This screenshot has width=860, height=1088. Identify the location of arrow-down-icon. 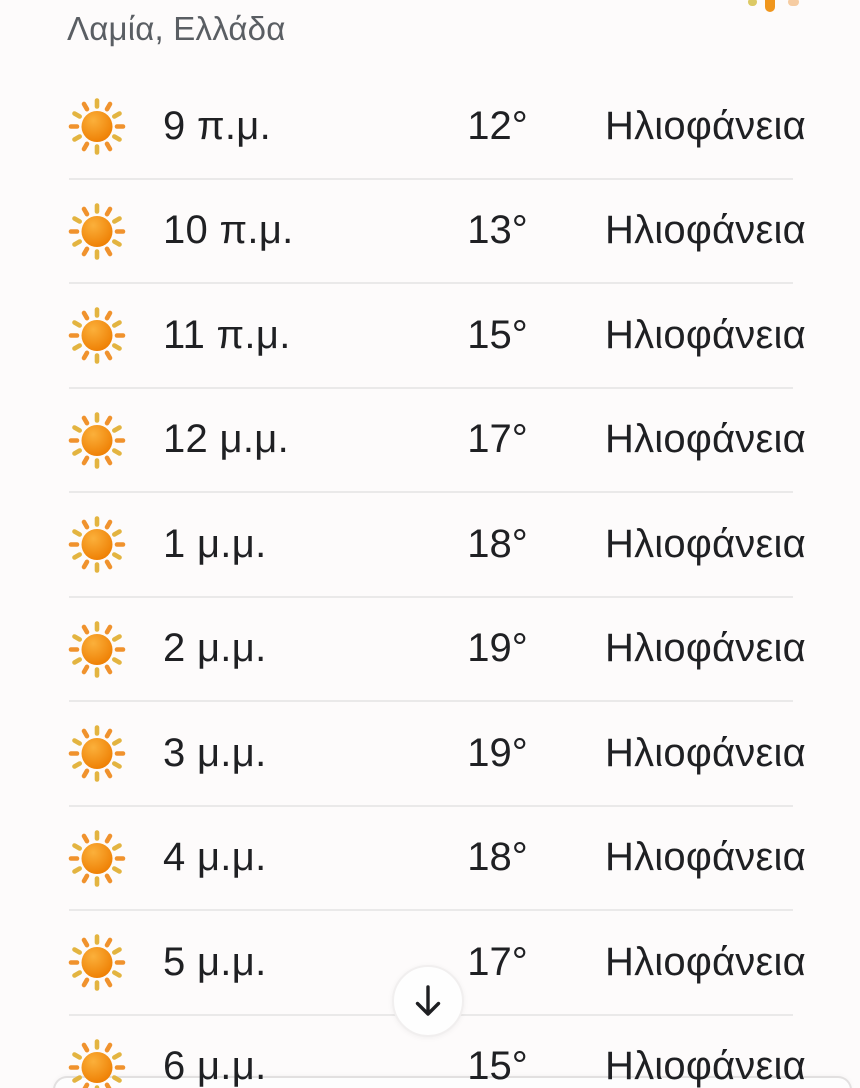
(428, 1001).